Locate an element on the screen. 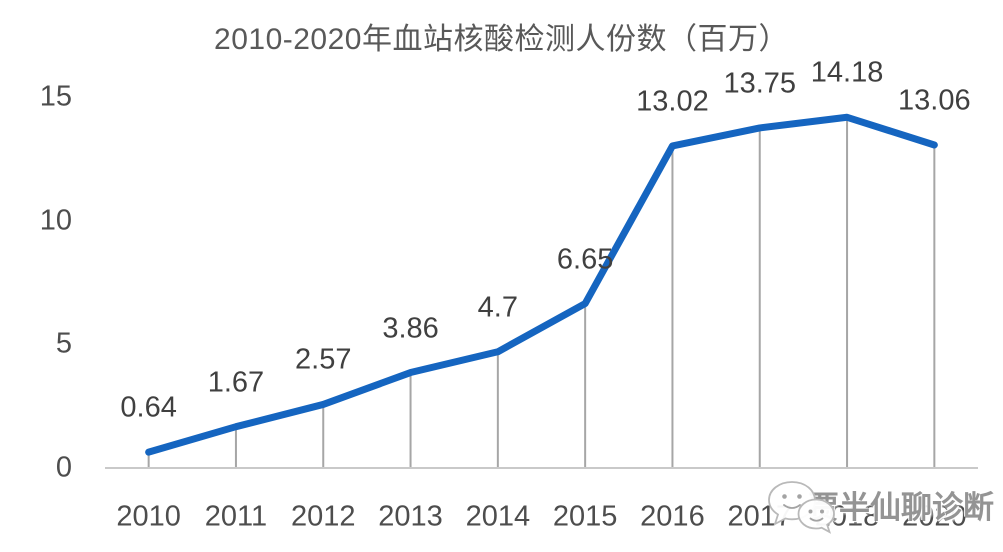  watermark: 贾半仙聊诊断 is located at coordinates (879, 507).